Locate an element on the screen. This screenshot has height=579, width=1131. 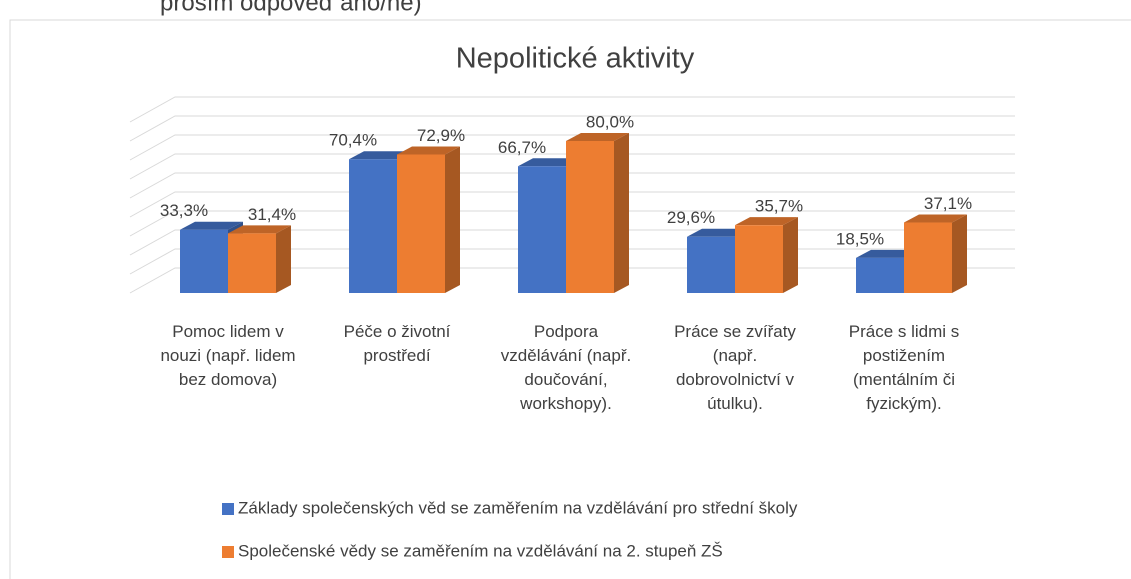
data-label: 66,7% is located at coordinates (522, 147).